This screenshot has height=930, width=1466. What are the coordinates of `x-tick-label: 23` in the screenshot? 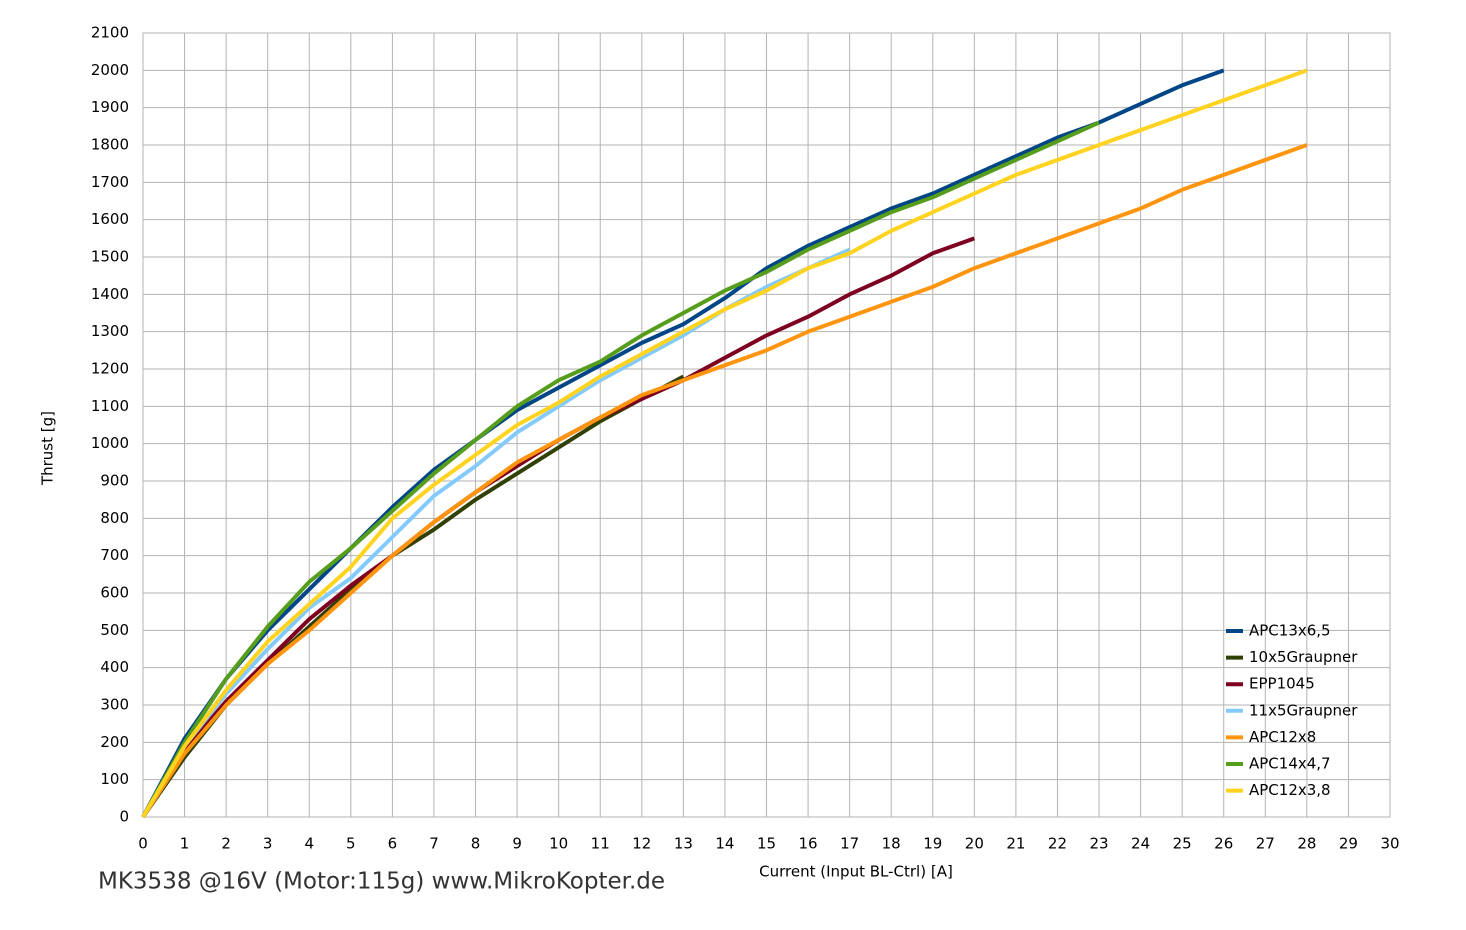 It's located at (1098, 844).